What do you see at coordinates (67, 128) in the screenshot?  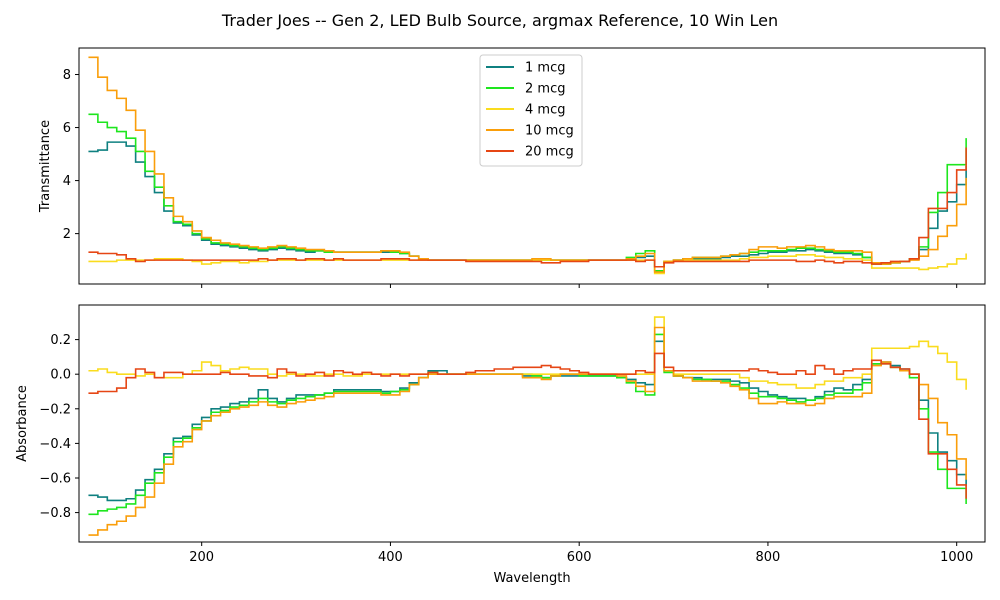 I see `transmittance-y-tick-label: 6` at bounding box center [67, 128].